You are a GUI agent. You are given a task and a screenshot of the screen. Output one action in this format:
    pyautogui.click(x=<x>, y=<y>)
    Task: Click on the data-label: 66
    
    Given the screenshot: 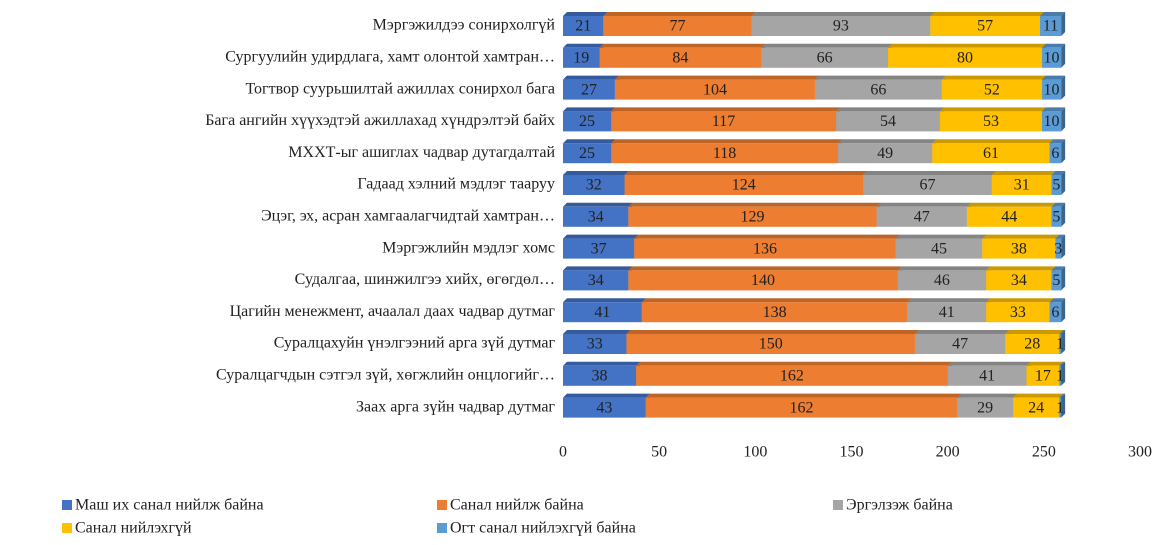 What is the action you would take?
    pyautogui.click(x=825, y=57)
    